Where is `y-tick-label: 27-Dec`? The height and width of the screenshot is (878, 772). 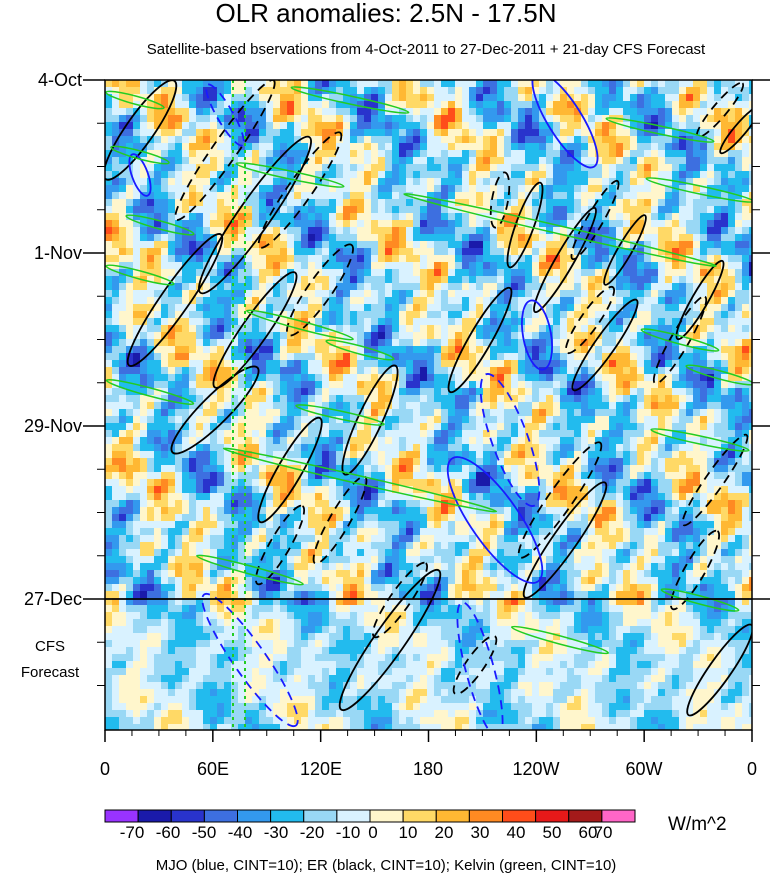
y-tick-label: 27-Dec is located at coordinates (52, 599).